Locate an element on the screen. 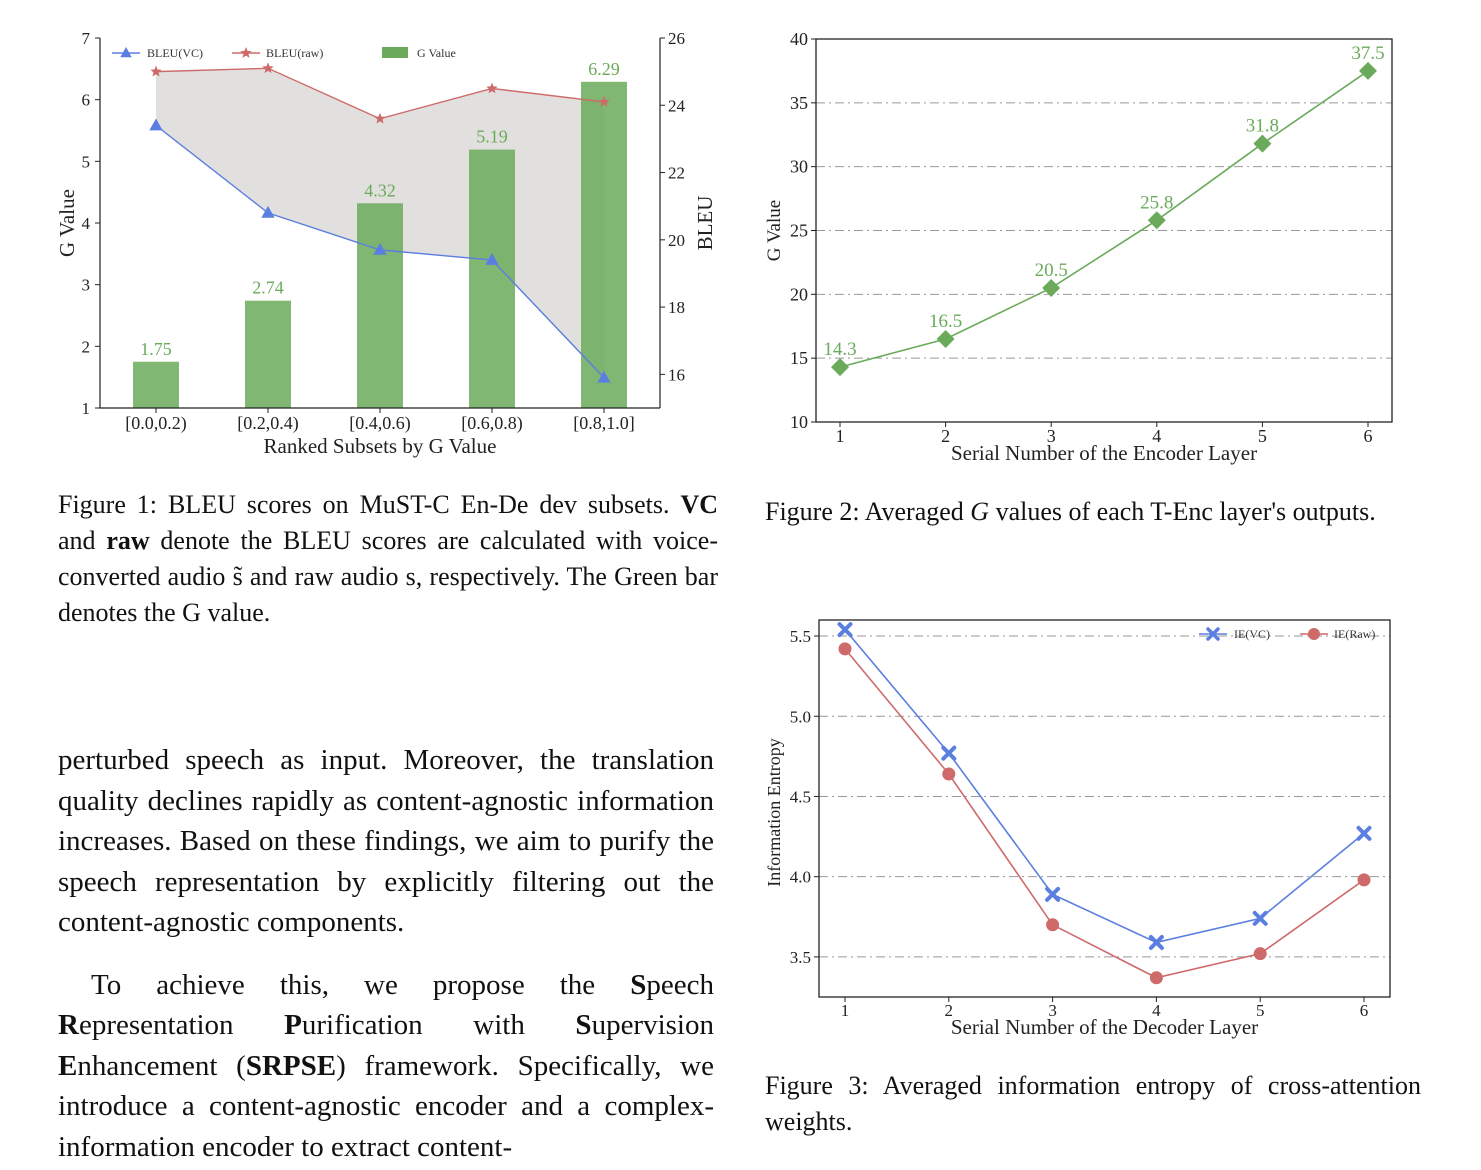  vc-term: VC is located at coordinates (699, 504).